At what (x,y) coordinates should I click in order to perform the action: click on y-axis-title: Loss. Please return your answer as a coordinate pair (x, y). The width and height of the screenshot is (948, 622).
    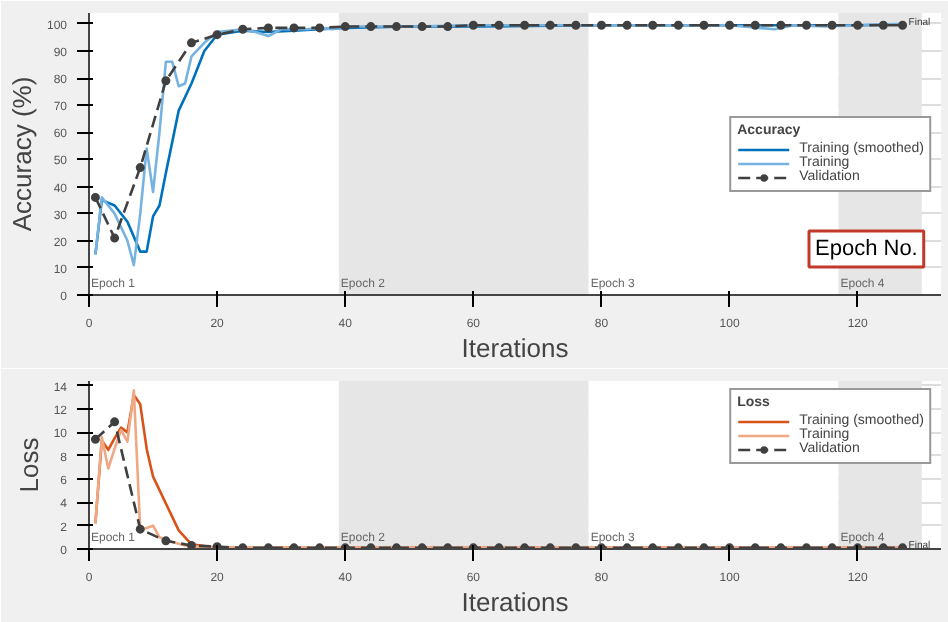
    Looking at the image, I should click on (28, 464).